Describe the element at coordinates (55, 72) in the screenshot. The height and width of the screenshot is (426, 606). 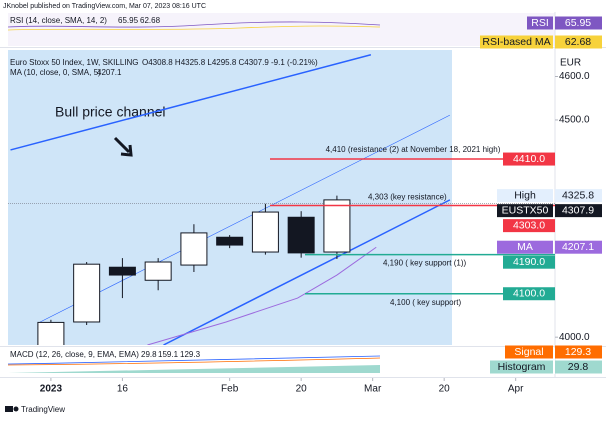
I see `ma-legend: MA (10, close, 0, SMA, 5)` at that location.